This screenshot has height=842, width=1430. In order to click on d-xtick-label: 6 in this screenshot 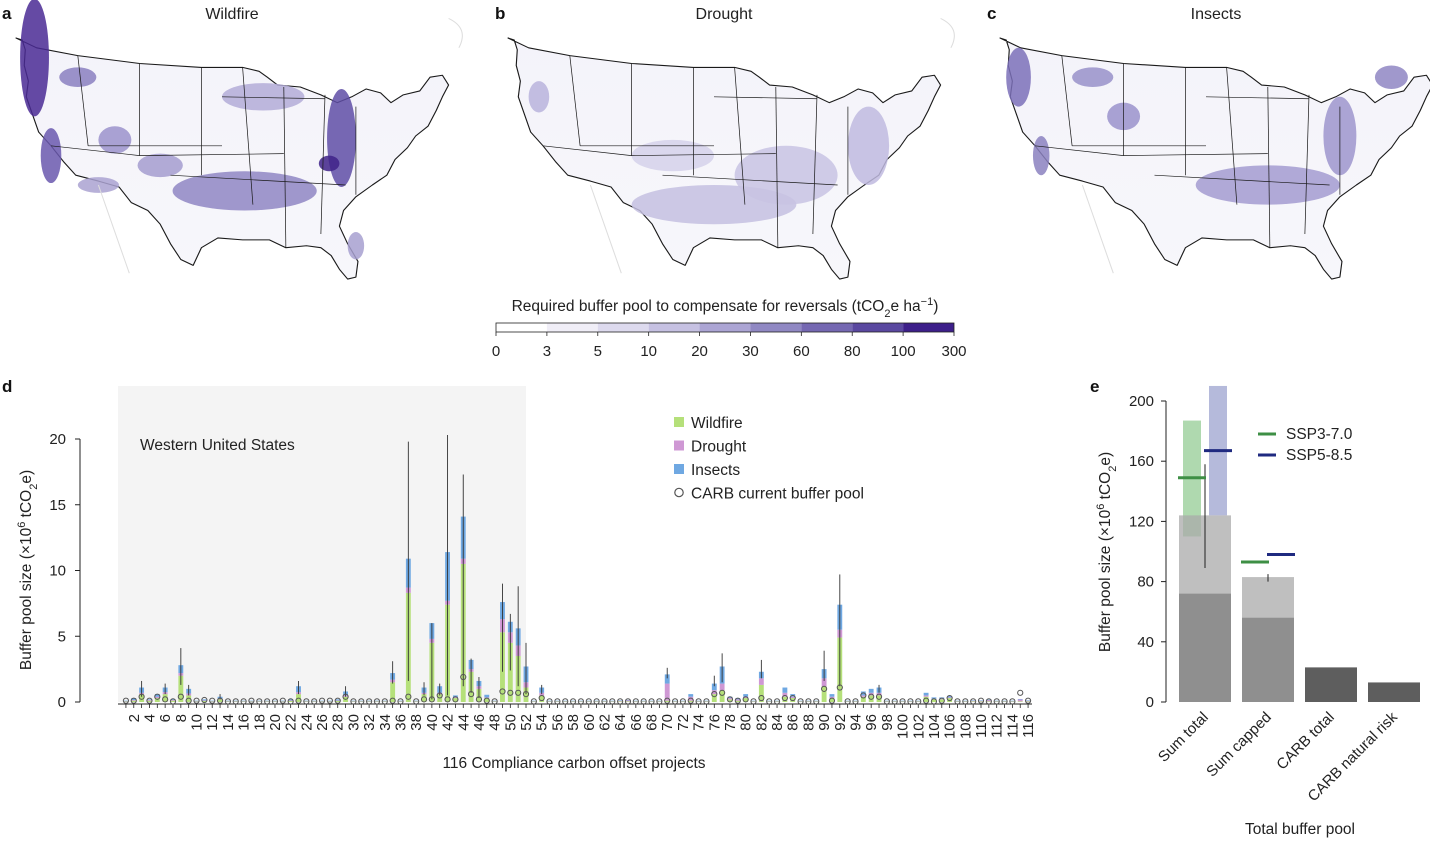, I will do `click(165, 718)`.